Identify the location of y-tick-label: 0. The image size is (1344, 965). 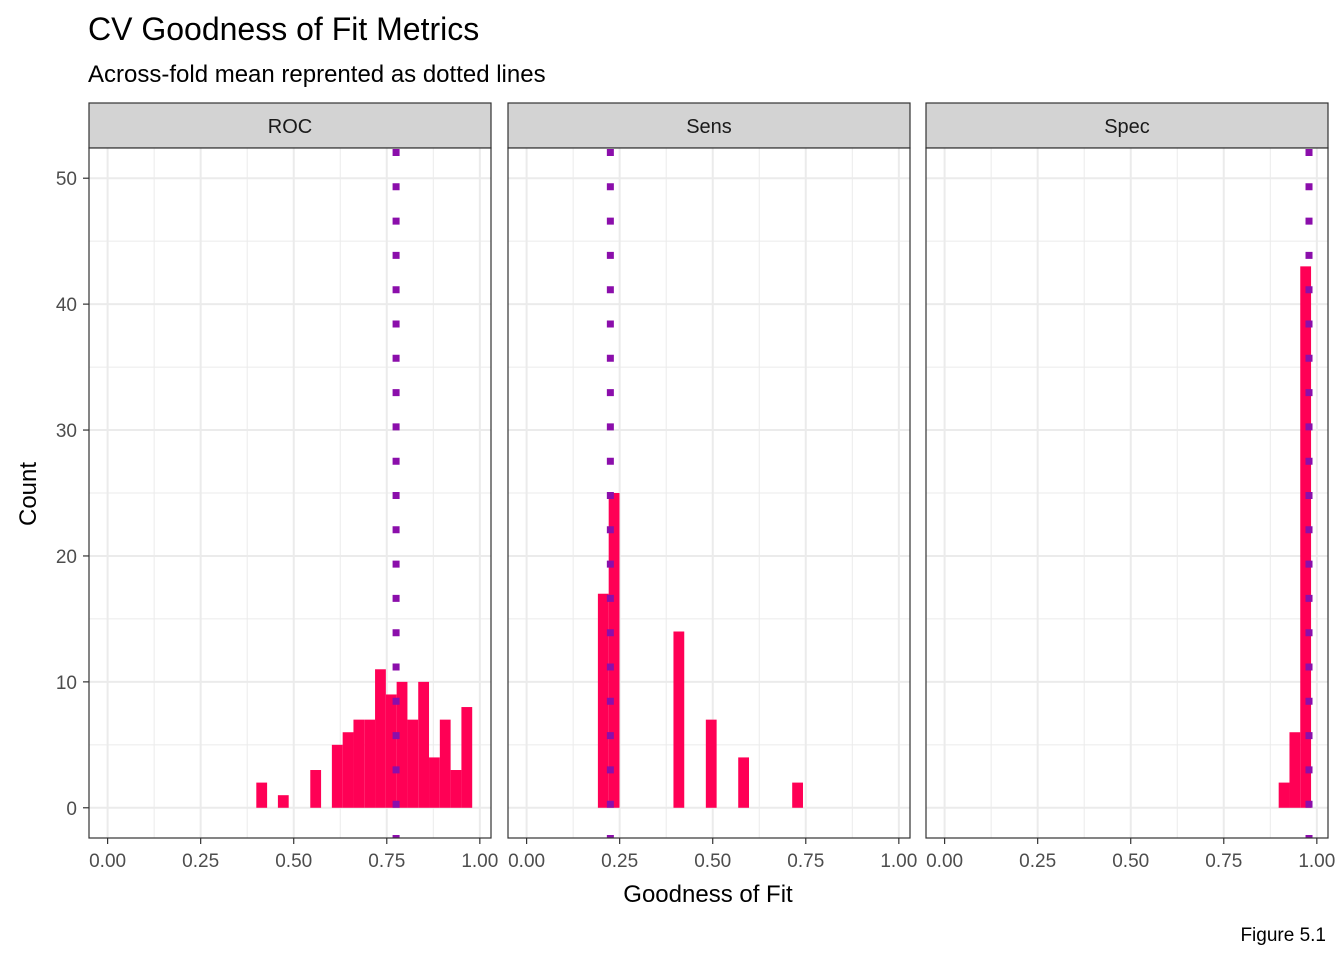
(71, 809).